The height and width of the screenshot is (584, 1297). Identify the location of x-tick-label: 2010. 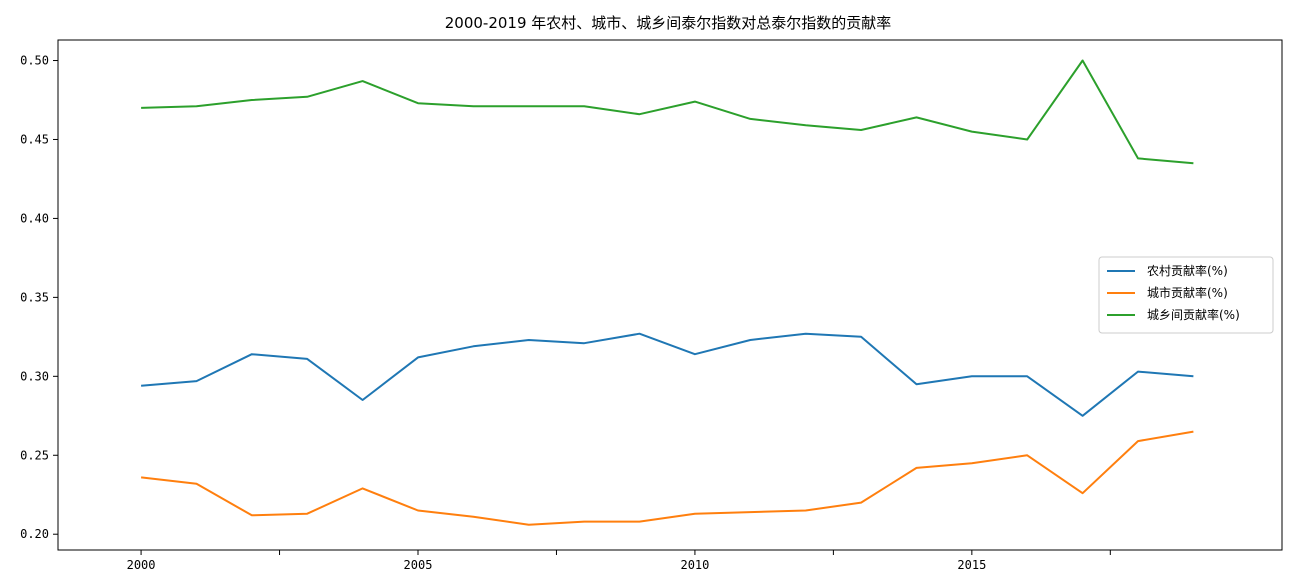
(694, 565).